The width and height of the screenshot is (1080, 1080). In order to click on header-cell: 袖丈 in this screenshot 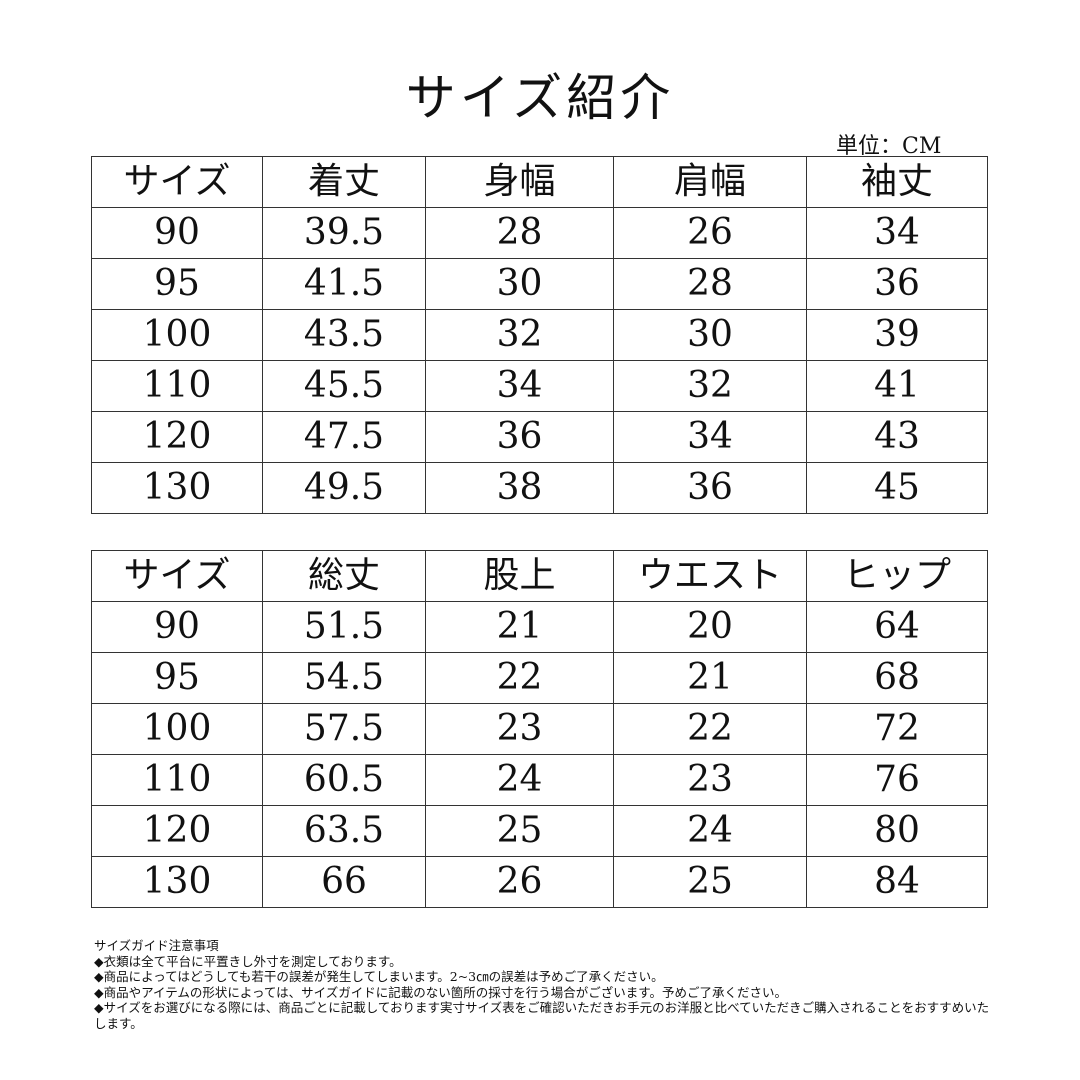, I will do `click(897, 182)`.